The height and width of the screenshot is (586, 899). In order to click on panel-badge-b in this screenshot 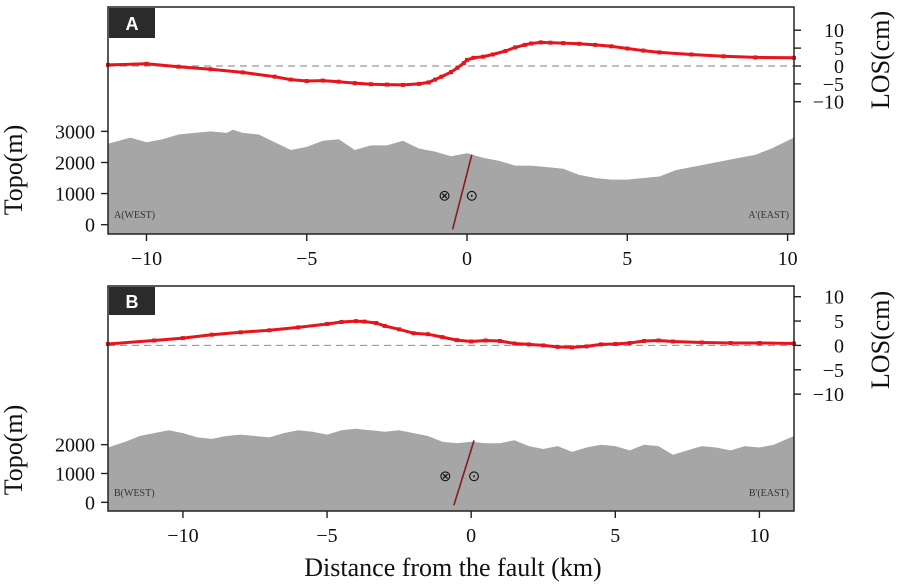, I will do `click(132, 301)`.